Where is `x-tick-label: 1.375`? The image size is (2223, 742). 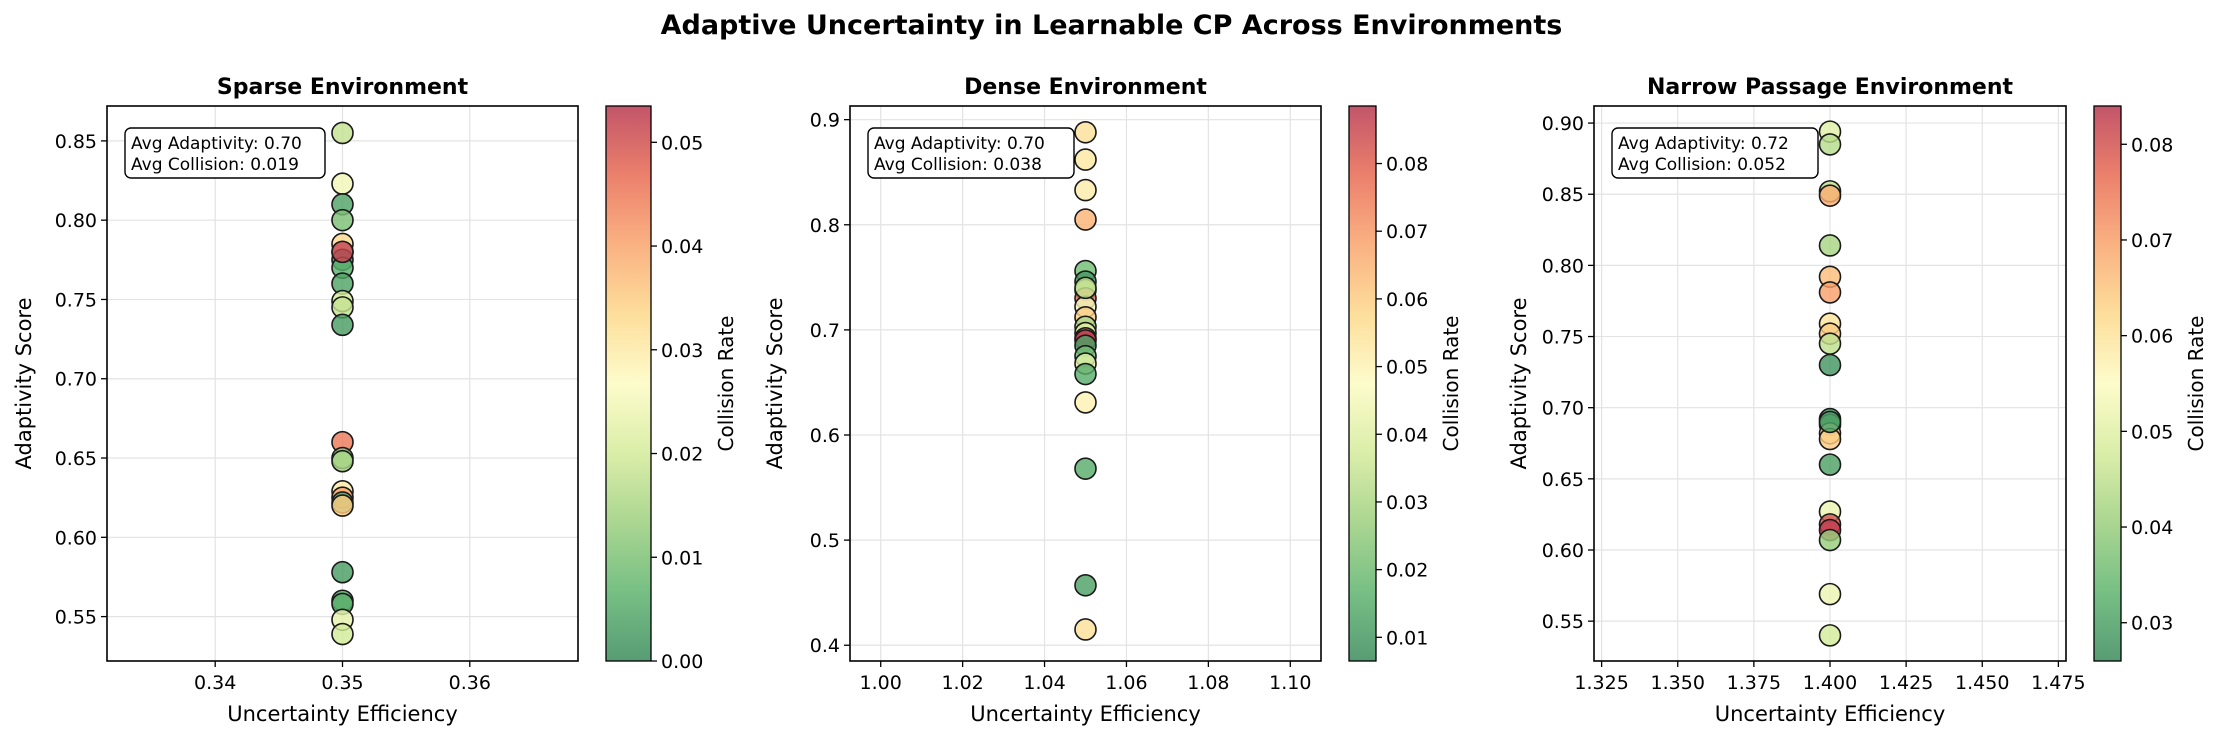
x-tick-label: 1.375 is located at coordinates (1754, 683).